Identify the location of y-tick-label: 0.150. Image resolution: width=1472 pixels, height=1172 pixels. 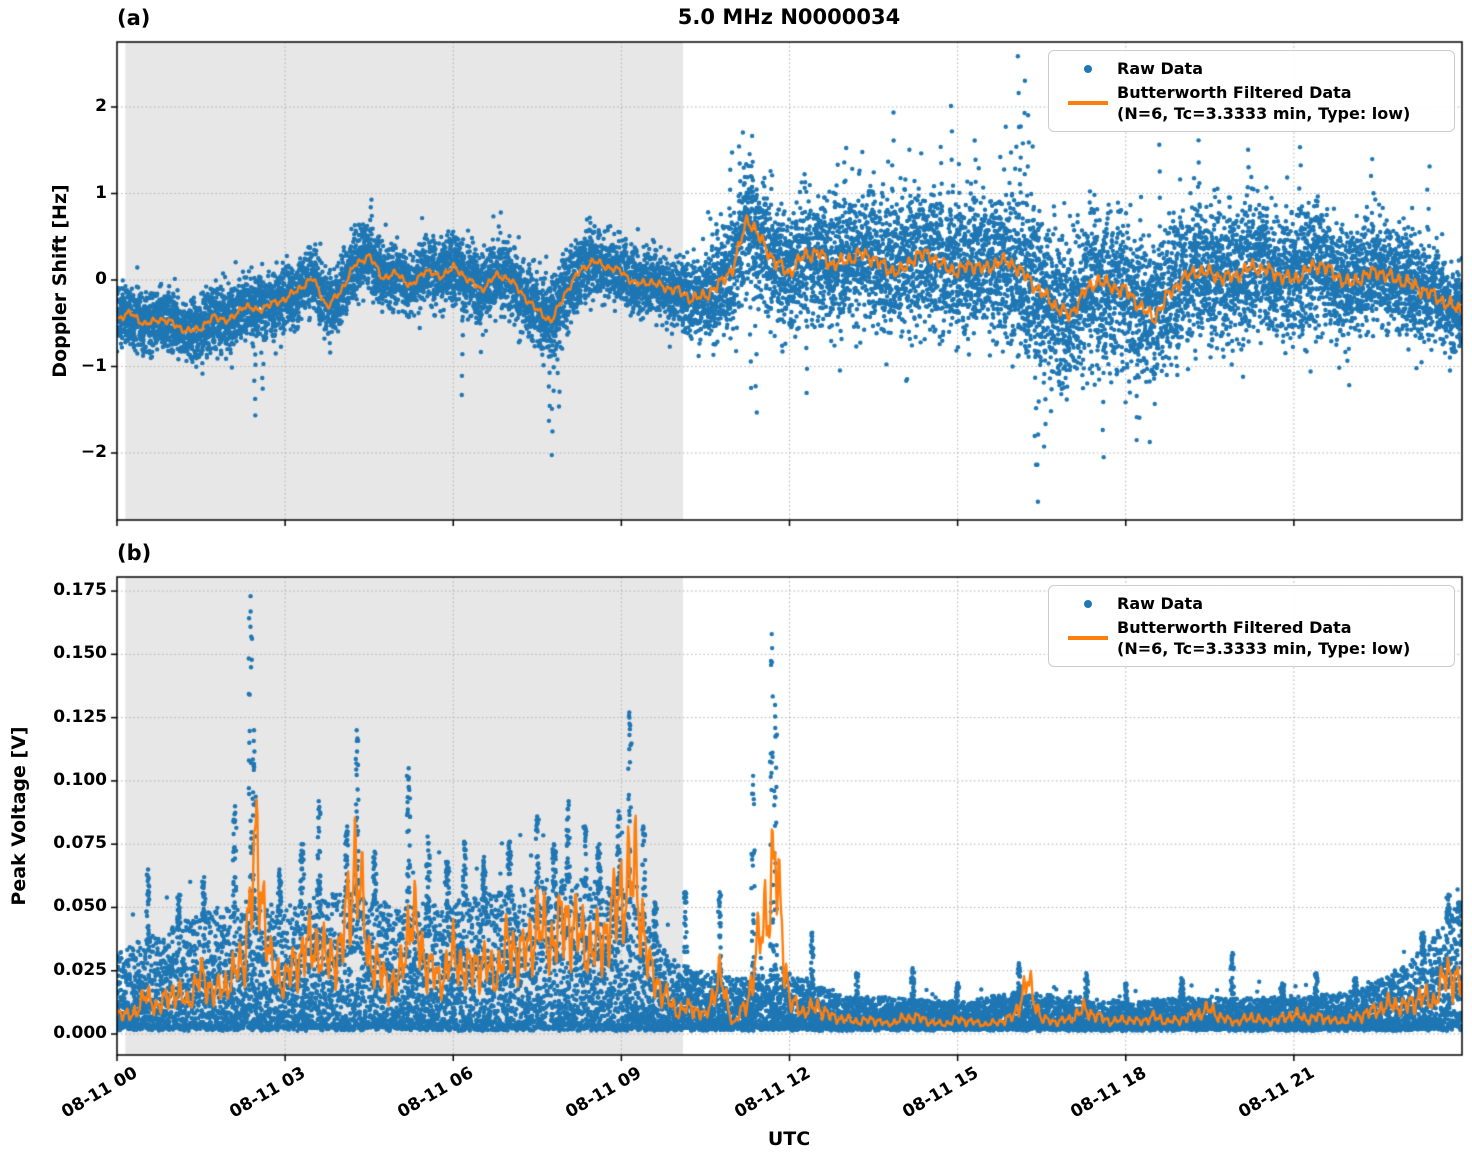
(80, 653).